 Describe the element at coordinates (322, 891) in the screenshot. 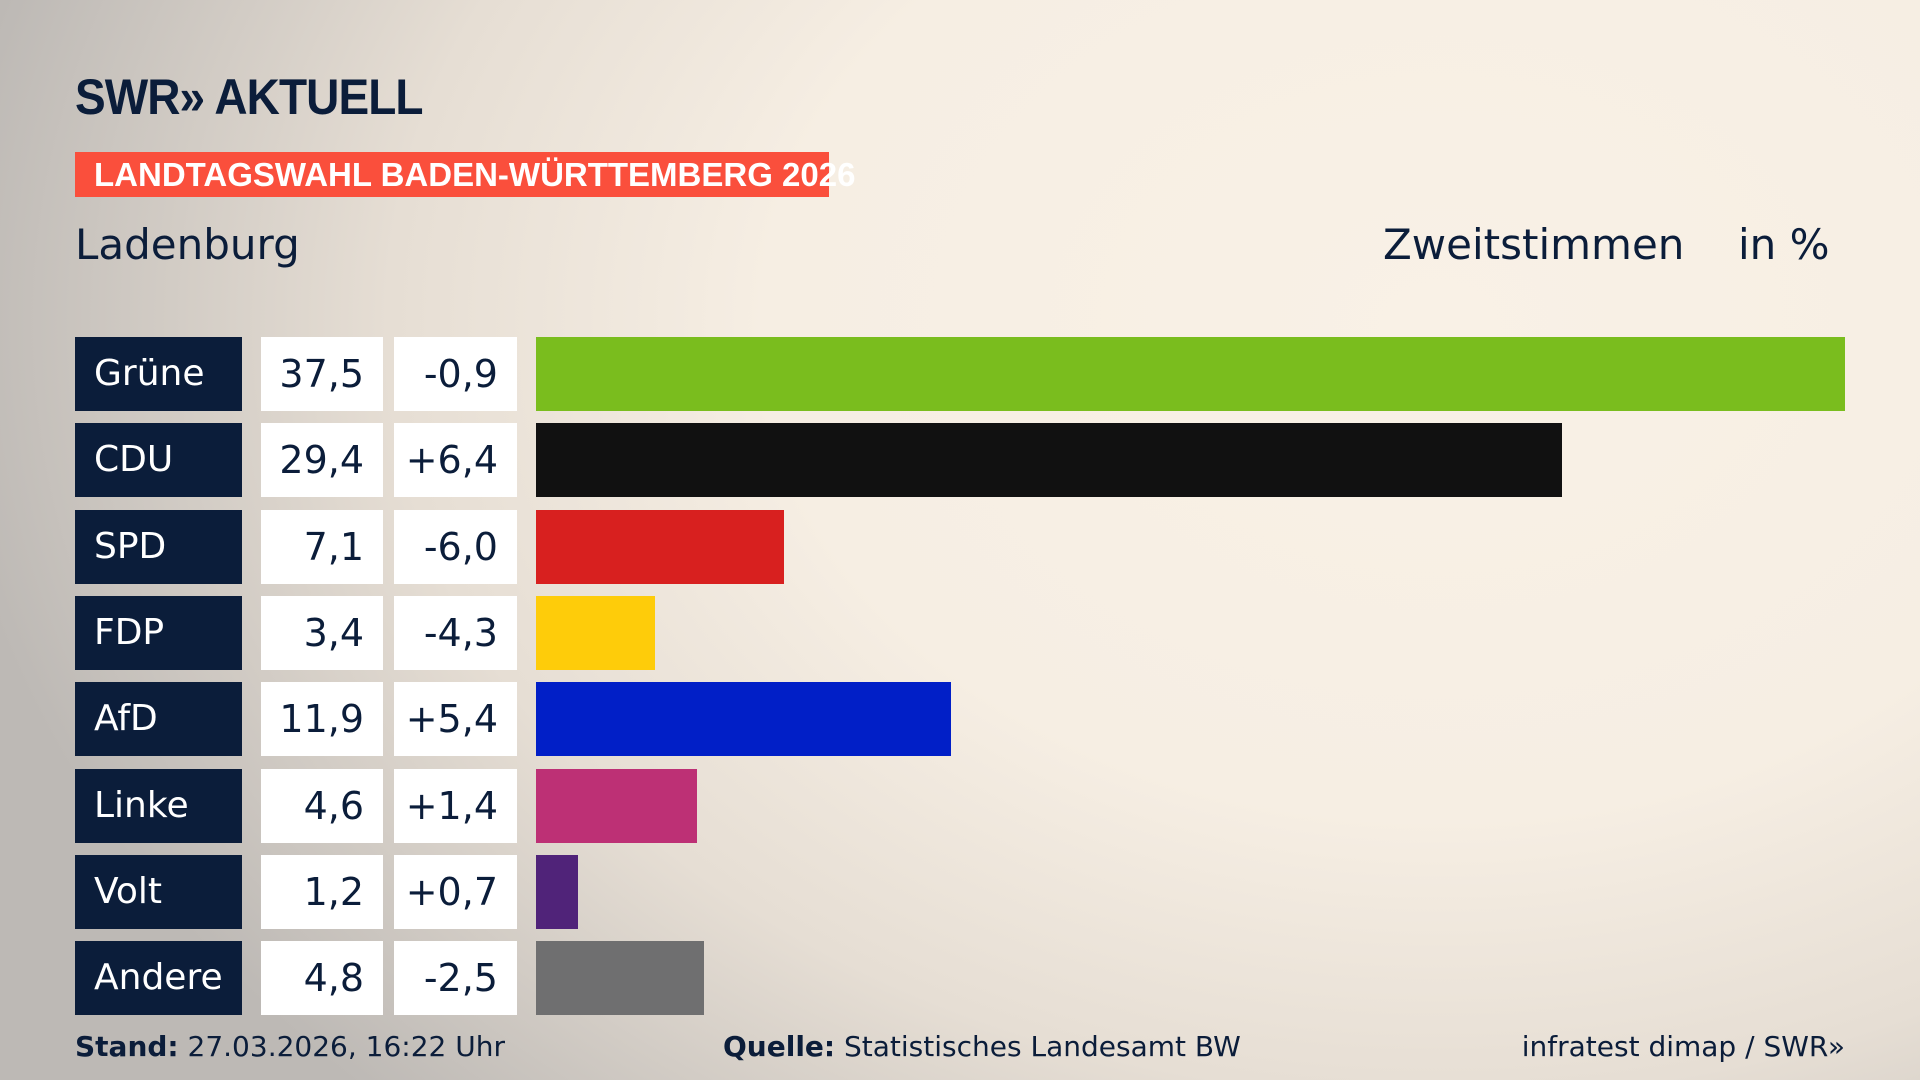

I see `value-label: 1,2` at that location.